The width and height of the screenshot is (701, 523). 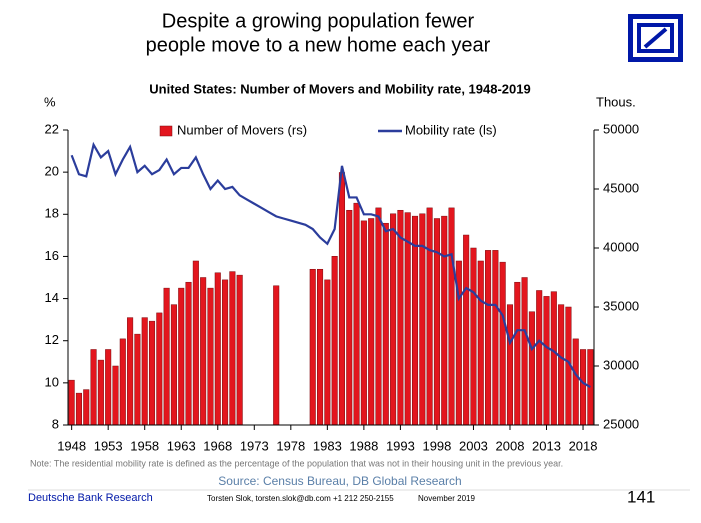 What do you see at coordinates (217, 445) in the screenshot?
I see `x-tick-label: 1968` at bounding box center [217, 445].